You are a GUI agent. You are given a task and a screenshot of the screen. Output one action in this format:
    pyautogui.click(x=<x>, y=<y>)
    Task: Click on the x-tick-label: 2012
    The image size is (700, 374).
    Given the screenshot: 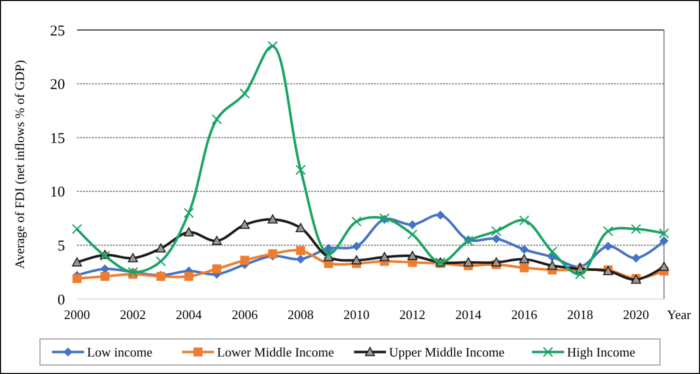 What is the action you would take?
    pyautogui.click(x=412, y=314)
    